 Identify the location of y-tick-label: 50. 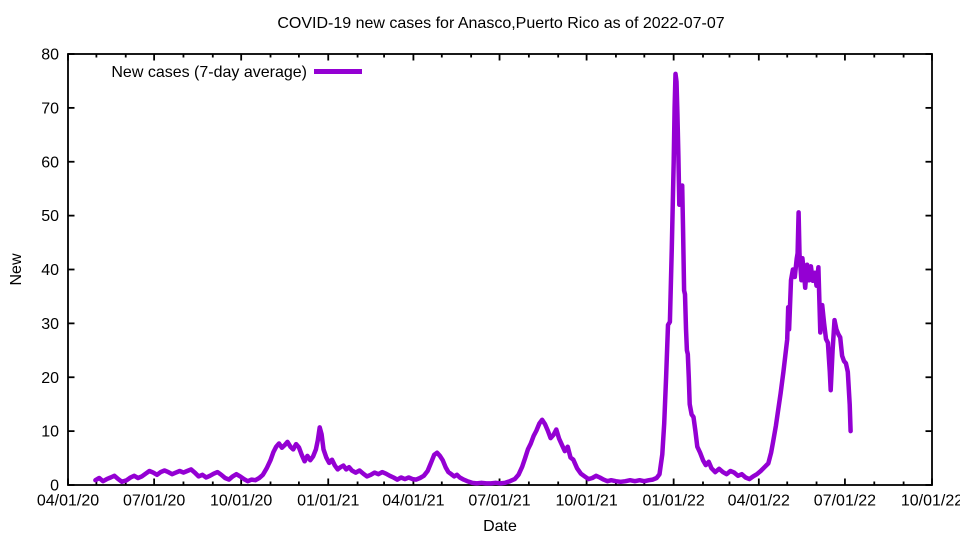
(50, 216).